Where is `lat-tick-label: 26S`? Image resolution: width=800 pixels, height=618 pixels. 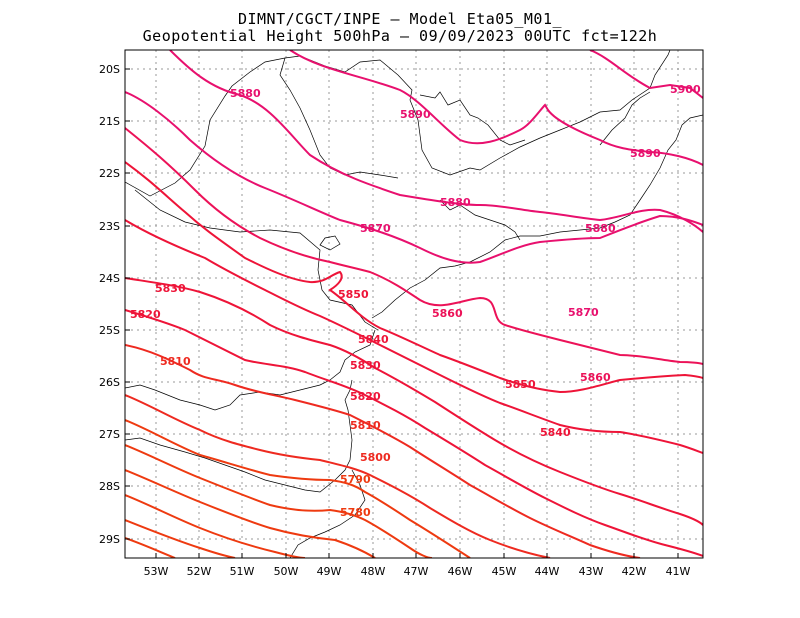
lat-tick-label: 26S is located at coordinates (109, 382).